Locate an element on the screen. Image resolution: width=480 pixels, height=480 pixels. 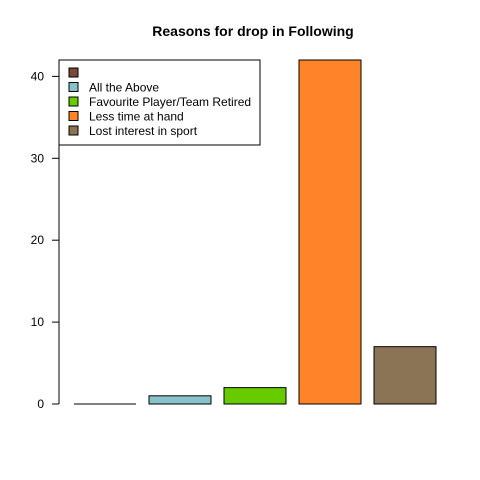
chart-title: Reasons for drop in Following is located at coordinates (252, 31).